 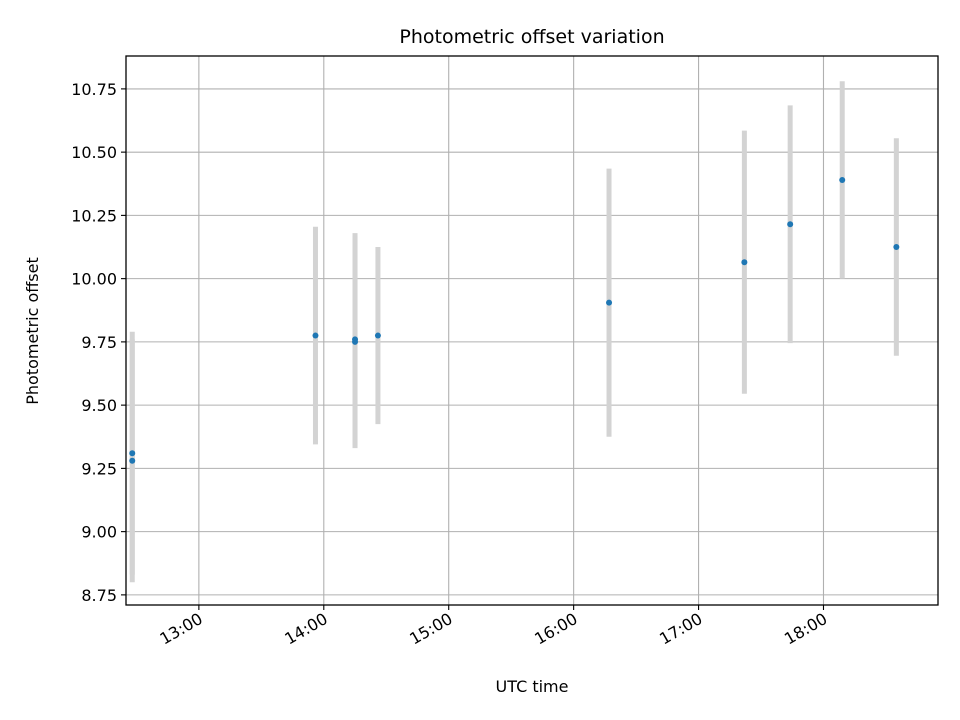 I want to click on y-tick-label: 9.75, so click(x=99, y=342).